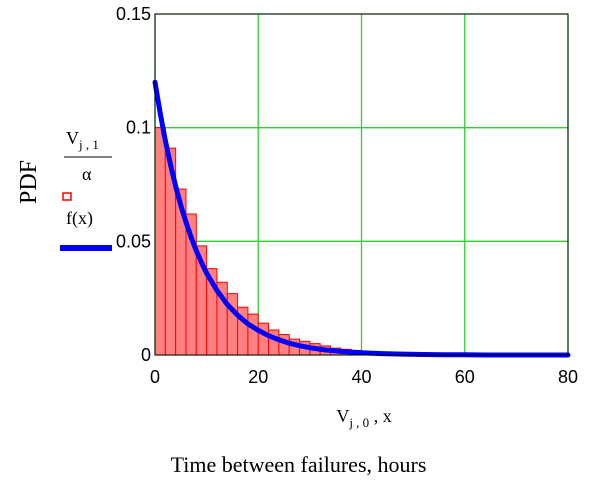 This screenshot has height=486, width=597. What do you see at coordinates (568, 377) in the screenshot?
I see `x-tick-label-4: 80` at bounding box center [568, 377].